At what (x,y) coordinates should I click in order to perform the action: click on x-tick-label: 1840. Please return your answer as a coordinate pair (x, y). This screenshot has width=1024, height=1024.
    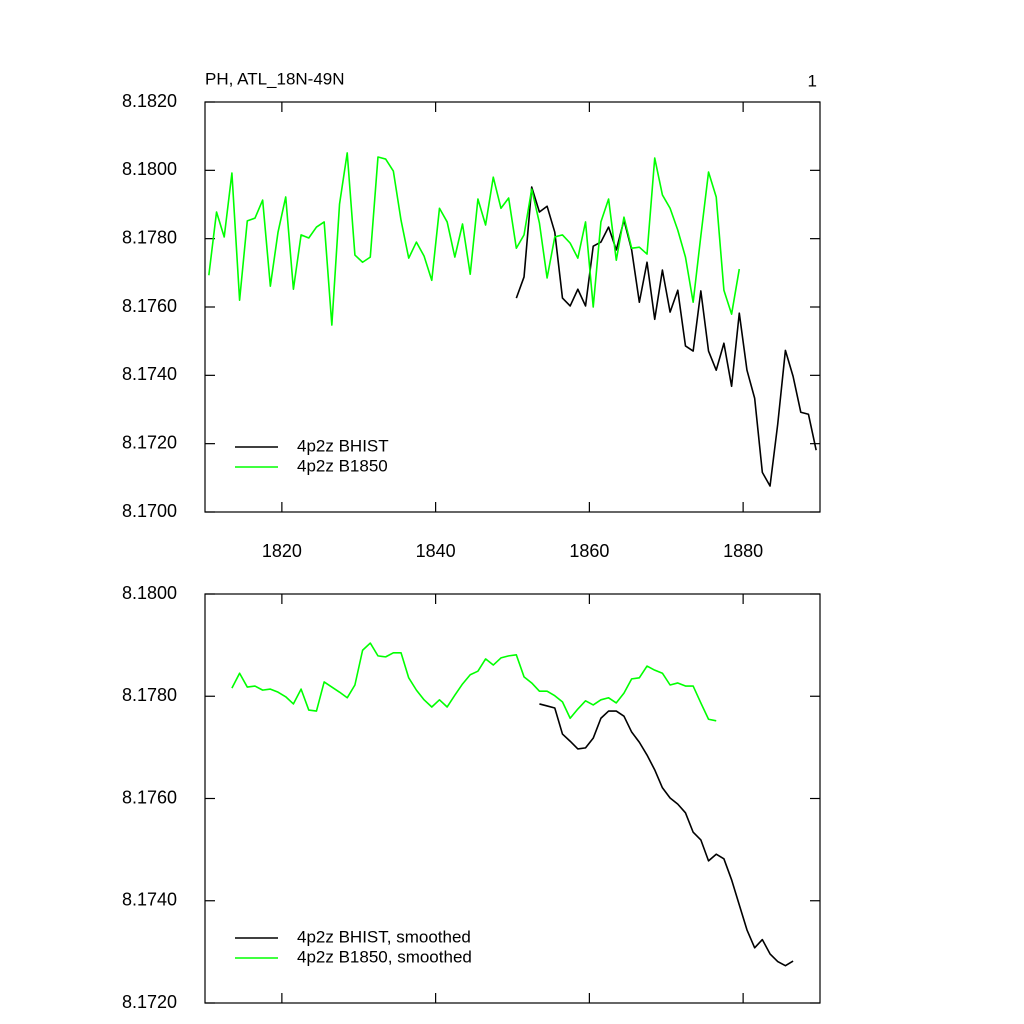
    Looking at the image, I should click on (436, 551).